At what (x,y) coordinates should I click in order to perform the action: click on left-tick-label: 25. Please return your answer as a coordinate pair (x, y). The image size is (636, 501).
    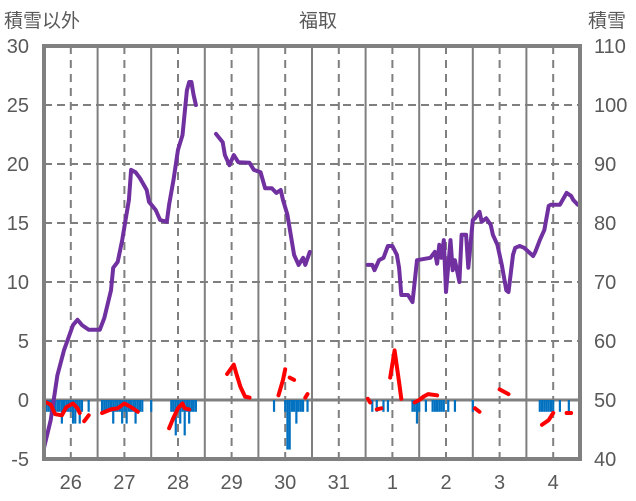
    Looking at the image, I should click on (18, 106).